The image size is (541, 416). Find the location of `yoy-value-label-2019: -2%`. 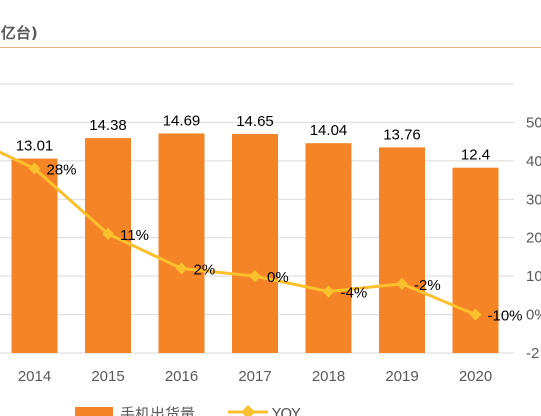

yoy-value-label-2019: -2% is located at coordinates (427, 285).